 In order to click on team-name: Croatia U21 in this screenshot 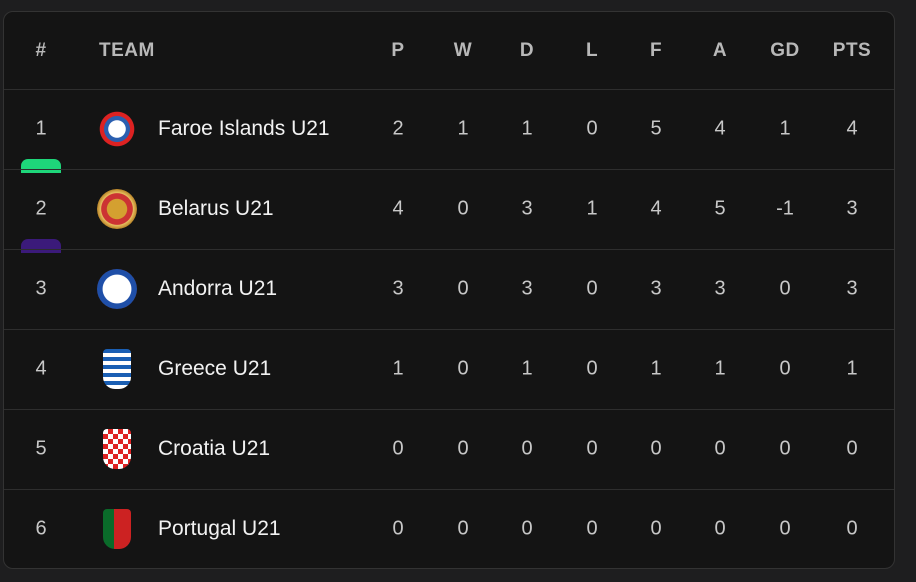, I will do `click(214, 448)`.